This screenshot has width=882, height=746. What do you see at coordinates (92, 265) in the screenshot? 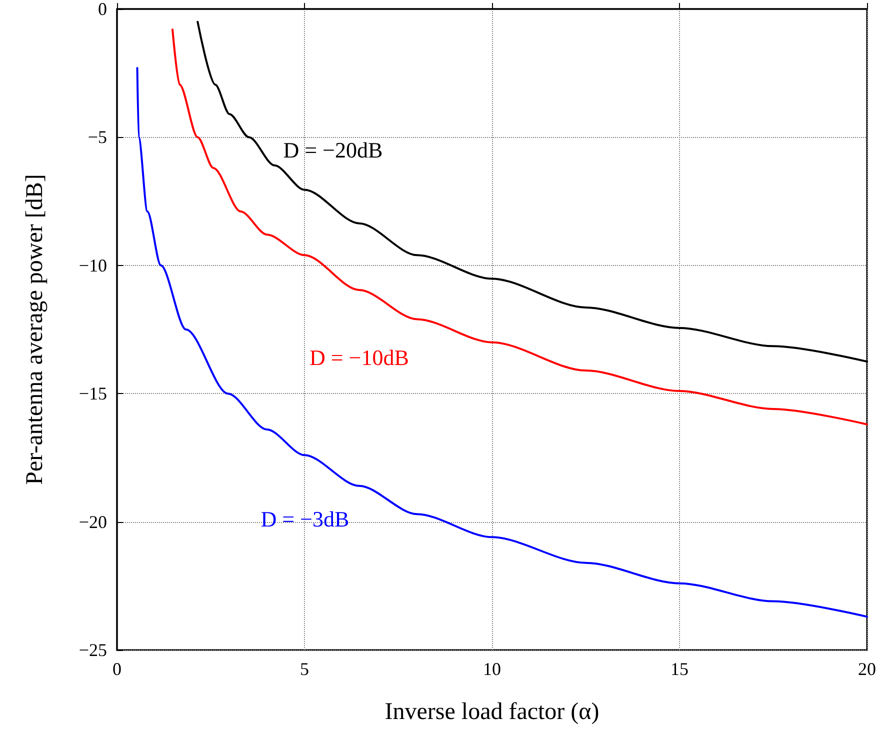
I see `y-tick-label: −10` at bounding box center [92, 265].